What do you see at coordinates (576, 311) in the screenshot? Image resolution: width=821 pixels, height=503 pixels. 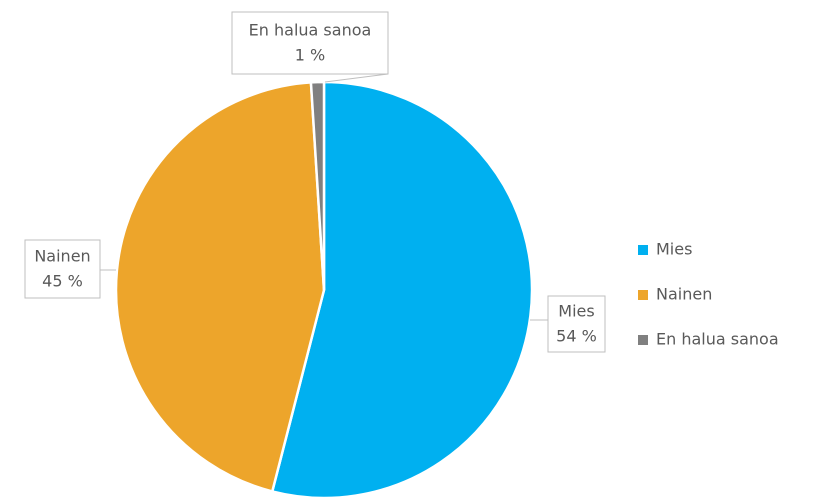 I see `data-label-category: Mies` at bounding box center [576, 311].